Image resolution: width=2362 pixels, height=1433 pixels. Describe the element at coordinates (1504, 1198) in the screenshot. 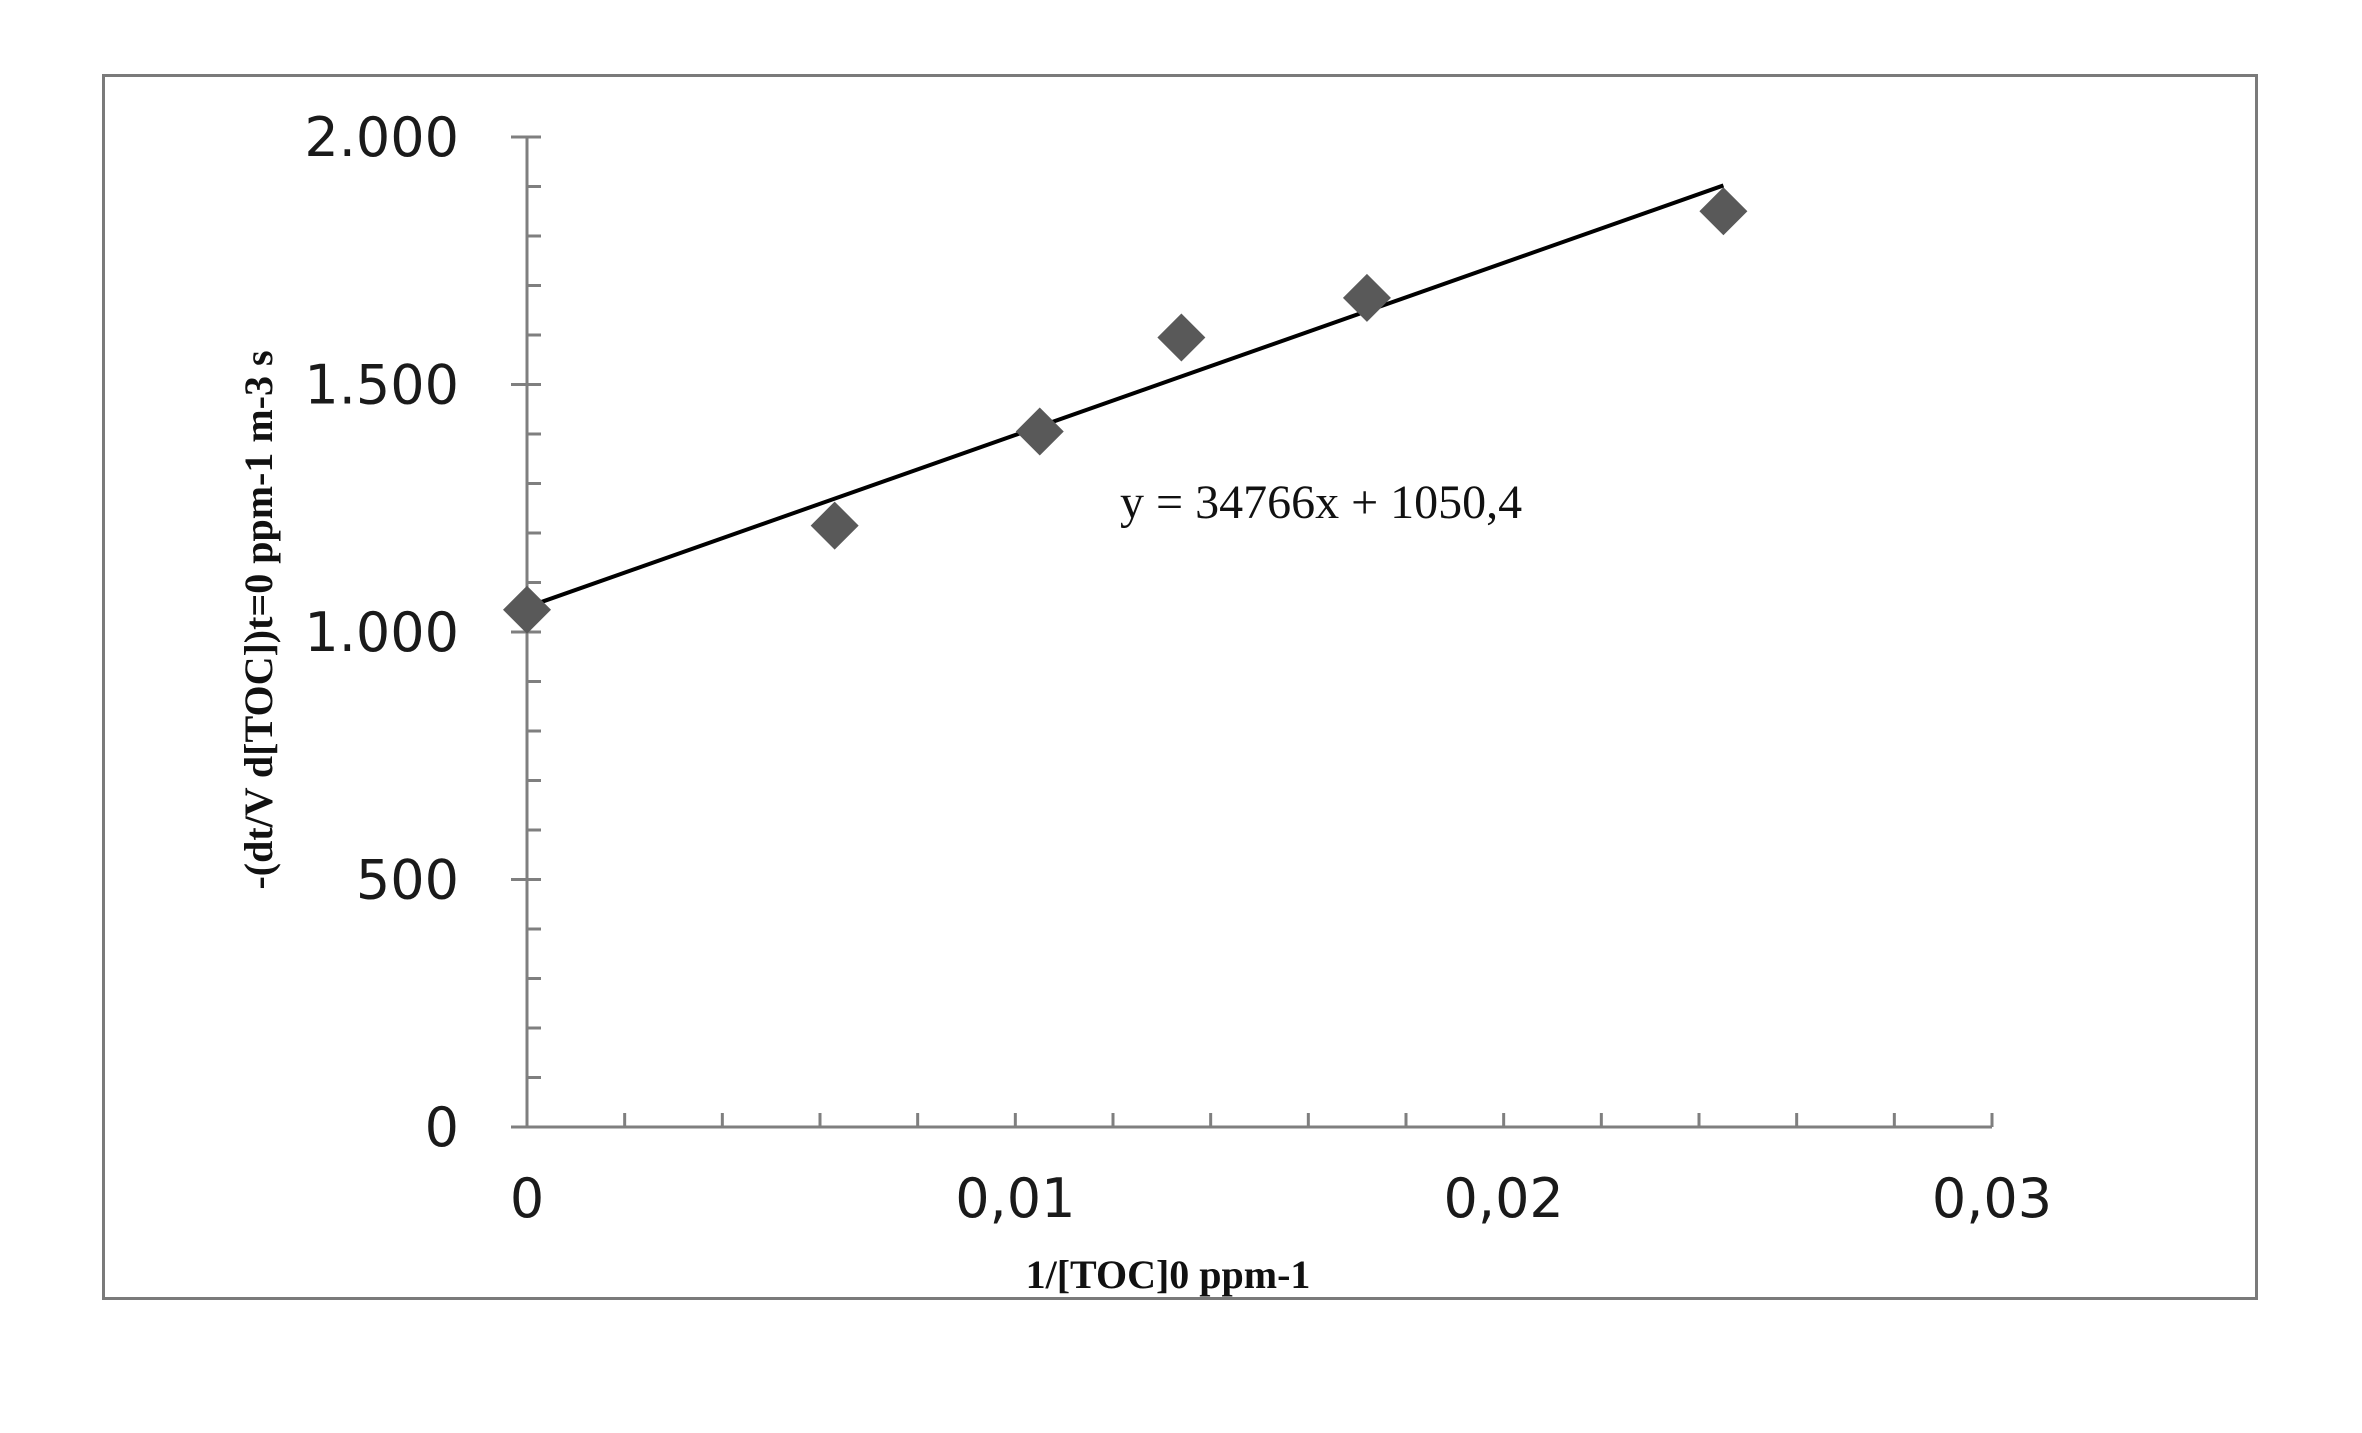

I see `x-tick-label: 0,02` at that location.